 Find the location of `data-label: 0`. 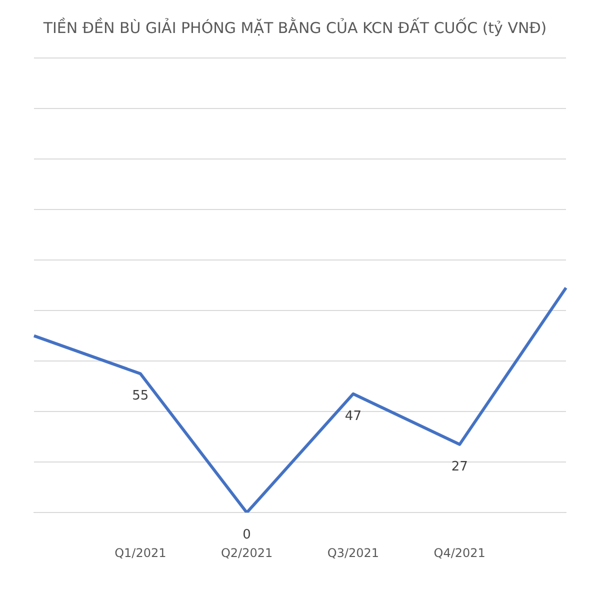

data-label: 0 is located at coordinates (246, 534).